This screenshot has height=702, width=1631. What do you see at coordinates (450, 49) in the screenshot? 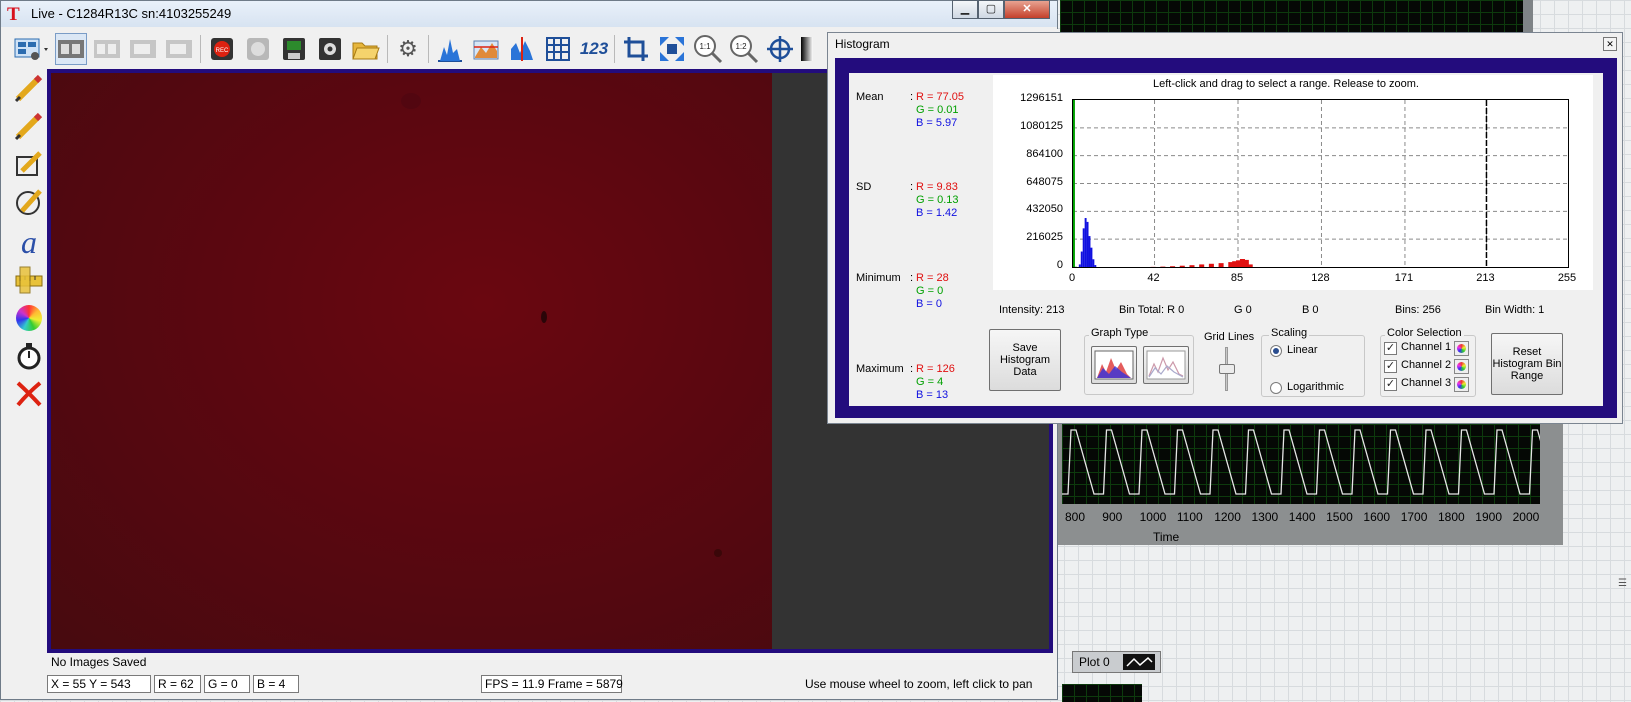
I see `histogram-icon` at bounding box center [450, 49].